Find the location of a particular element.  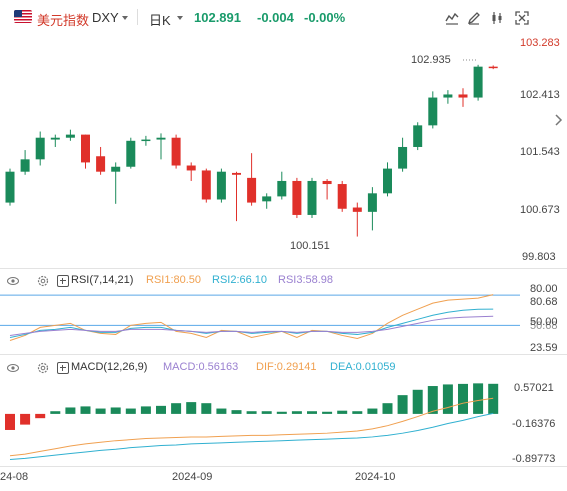

dea-value: DEA:0.01059 is located at coordinates (363, 367).